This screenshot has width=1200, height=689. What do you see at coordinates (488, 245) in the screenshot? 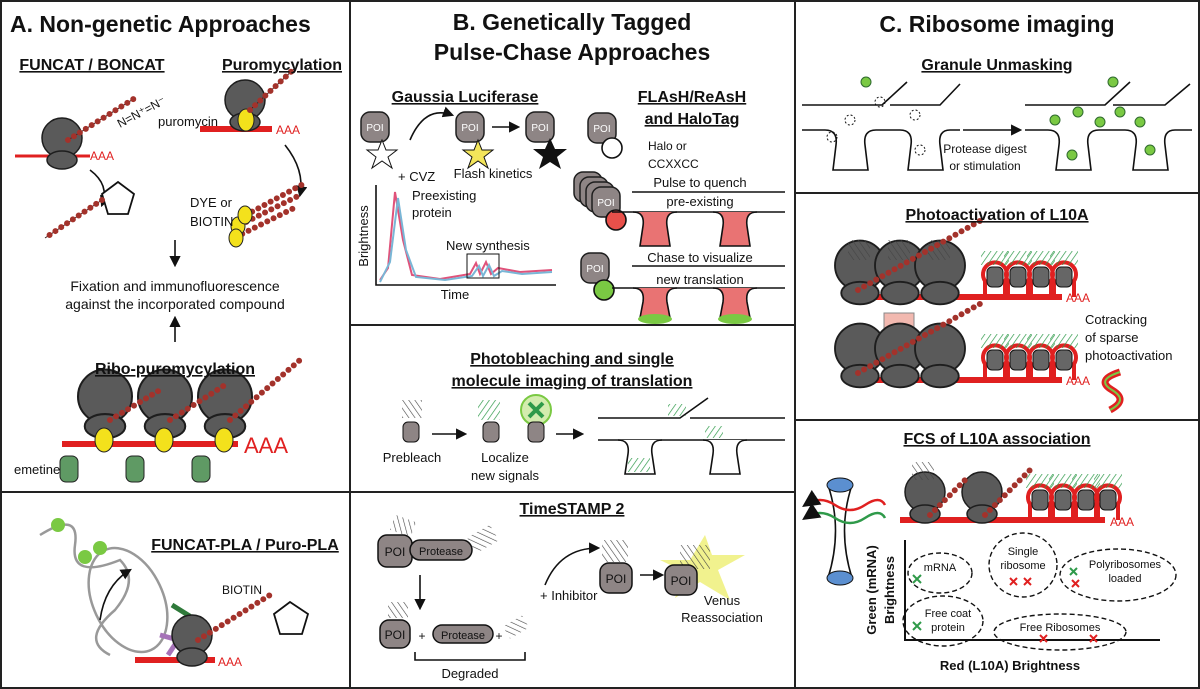
I see `label: New synthesis` at bounding box center [488, 245].